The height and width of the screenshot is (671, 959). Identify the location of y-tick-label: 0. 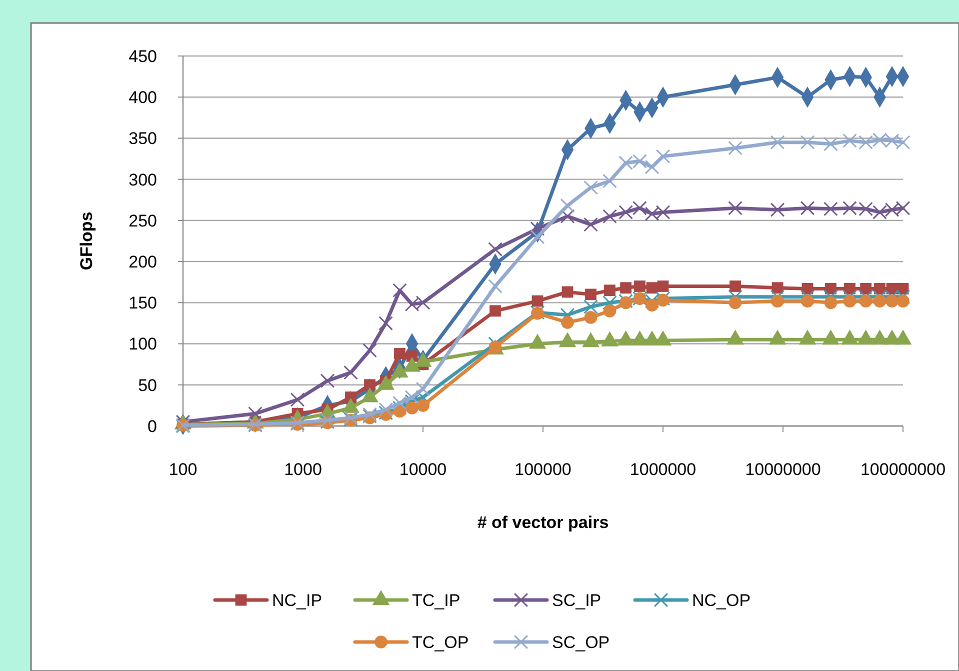
(152, 426).